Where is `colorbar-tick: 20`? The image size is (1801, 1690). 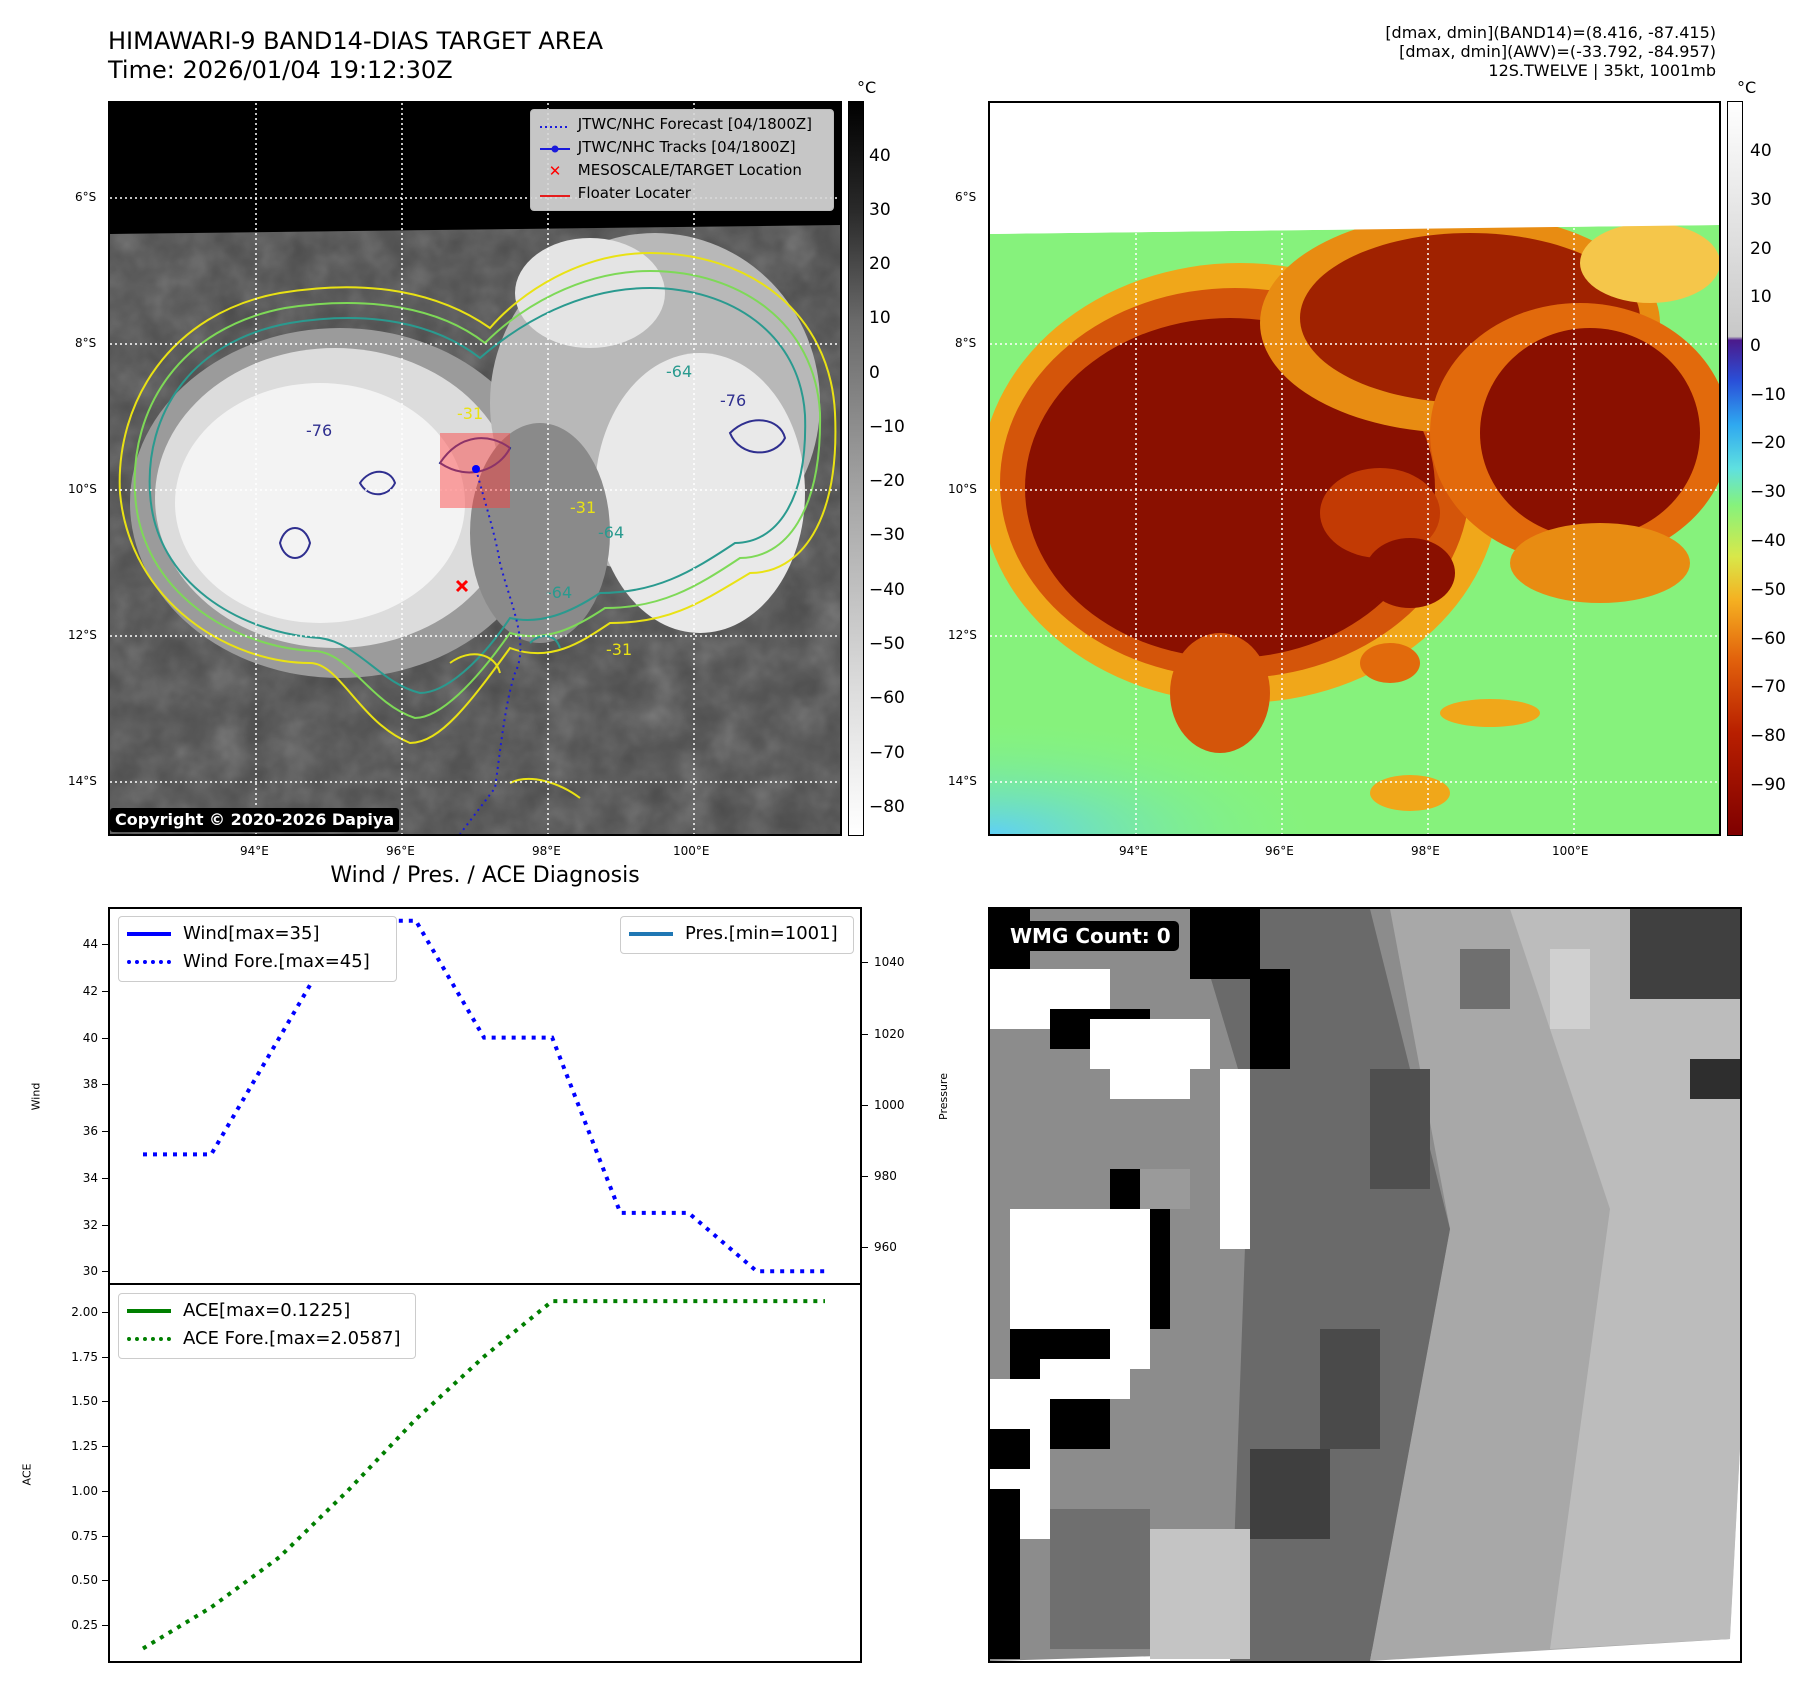
colorbar-tick: 20 is located at coordinates (1761, 249).